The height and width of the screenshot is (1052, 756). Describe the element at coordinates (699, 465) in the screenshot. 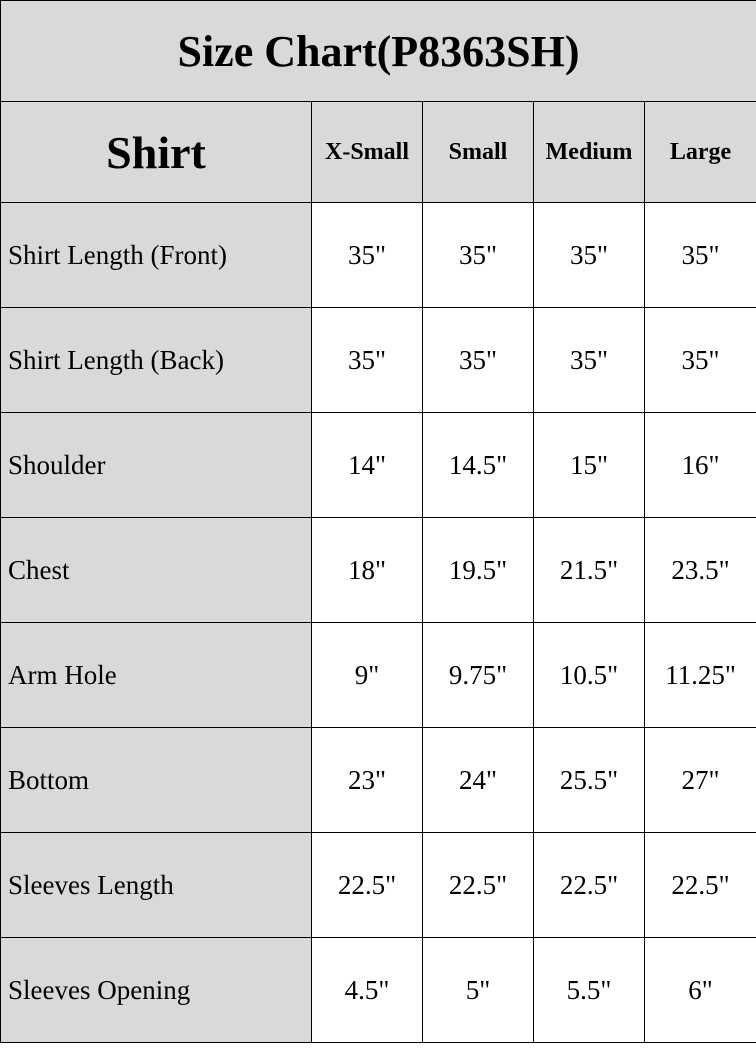

I see `measurement-value: 16"` at that location.